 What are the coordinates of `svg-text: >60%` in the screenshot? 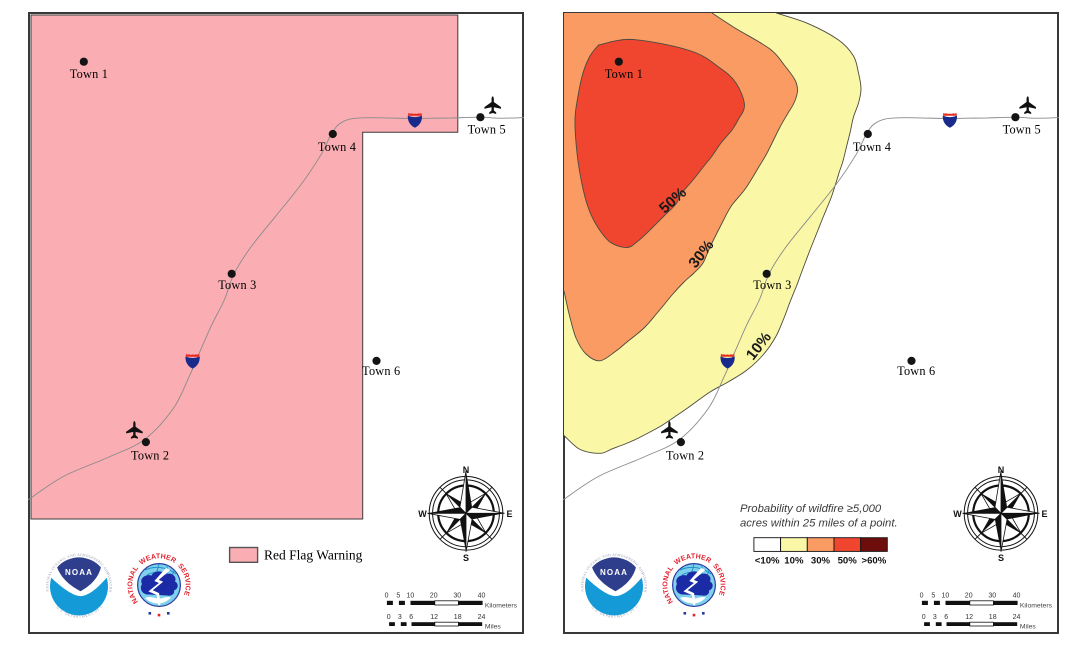 It's located at (873, 561).